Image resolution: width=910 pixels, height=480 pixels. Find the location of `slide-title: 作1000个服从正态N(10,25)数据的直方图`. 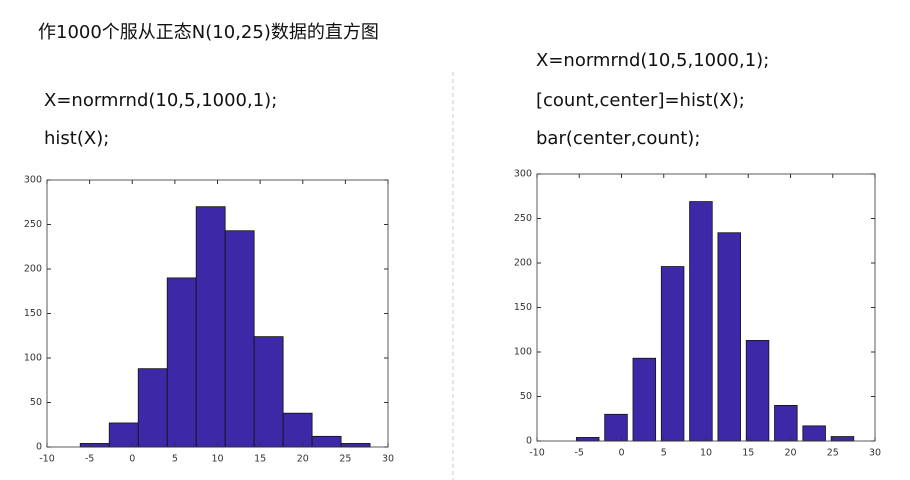

slide-title: 作1000个服从正态N(10,25)数据的直方图 is located at coordinates (208, 32).